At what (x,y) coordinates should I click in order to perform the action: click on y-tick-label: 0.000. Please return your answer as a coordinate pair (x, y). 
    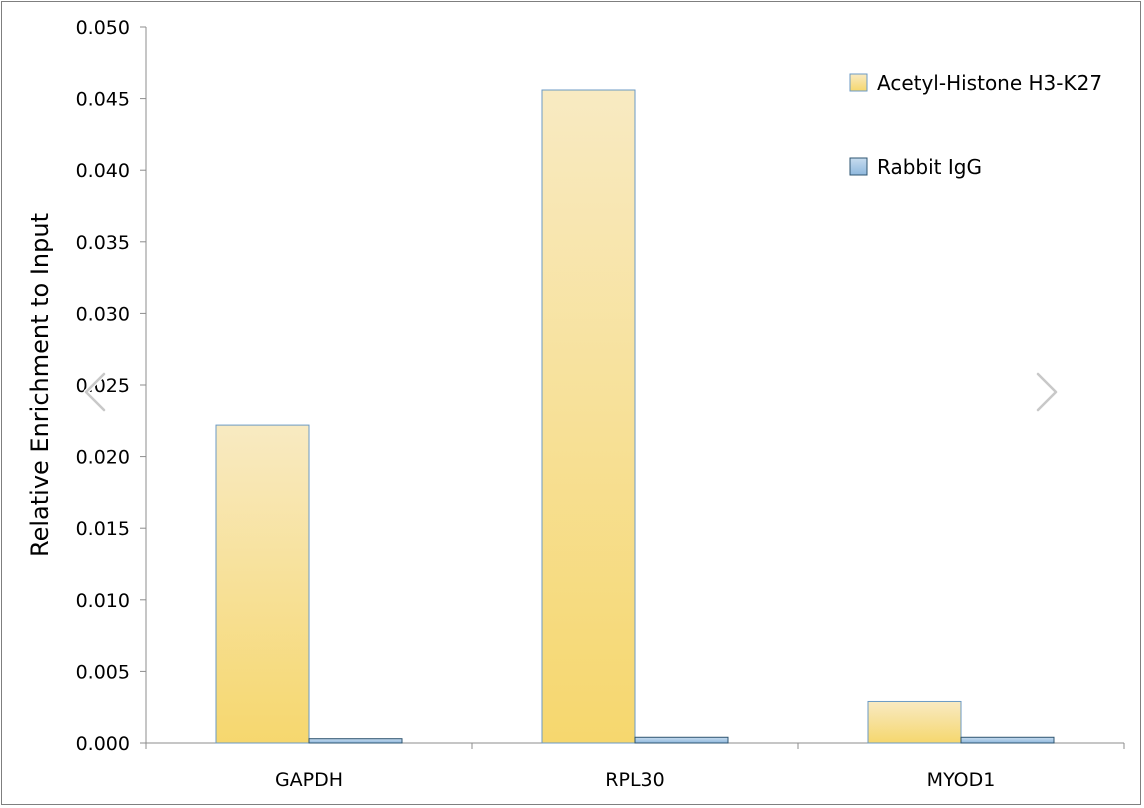
    Looking at the image, I should click on (103, 744).